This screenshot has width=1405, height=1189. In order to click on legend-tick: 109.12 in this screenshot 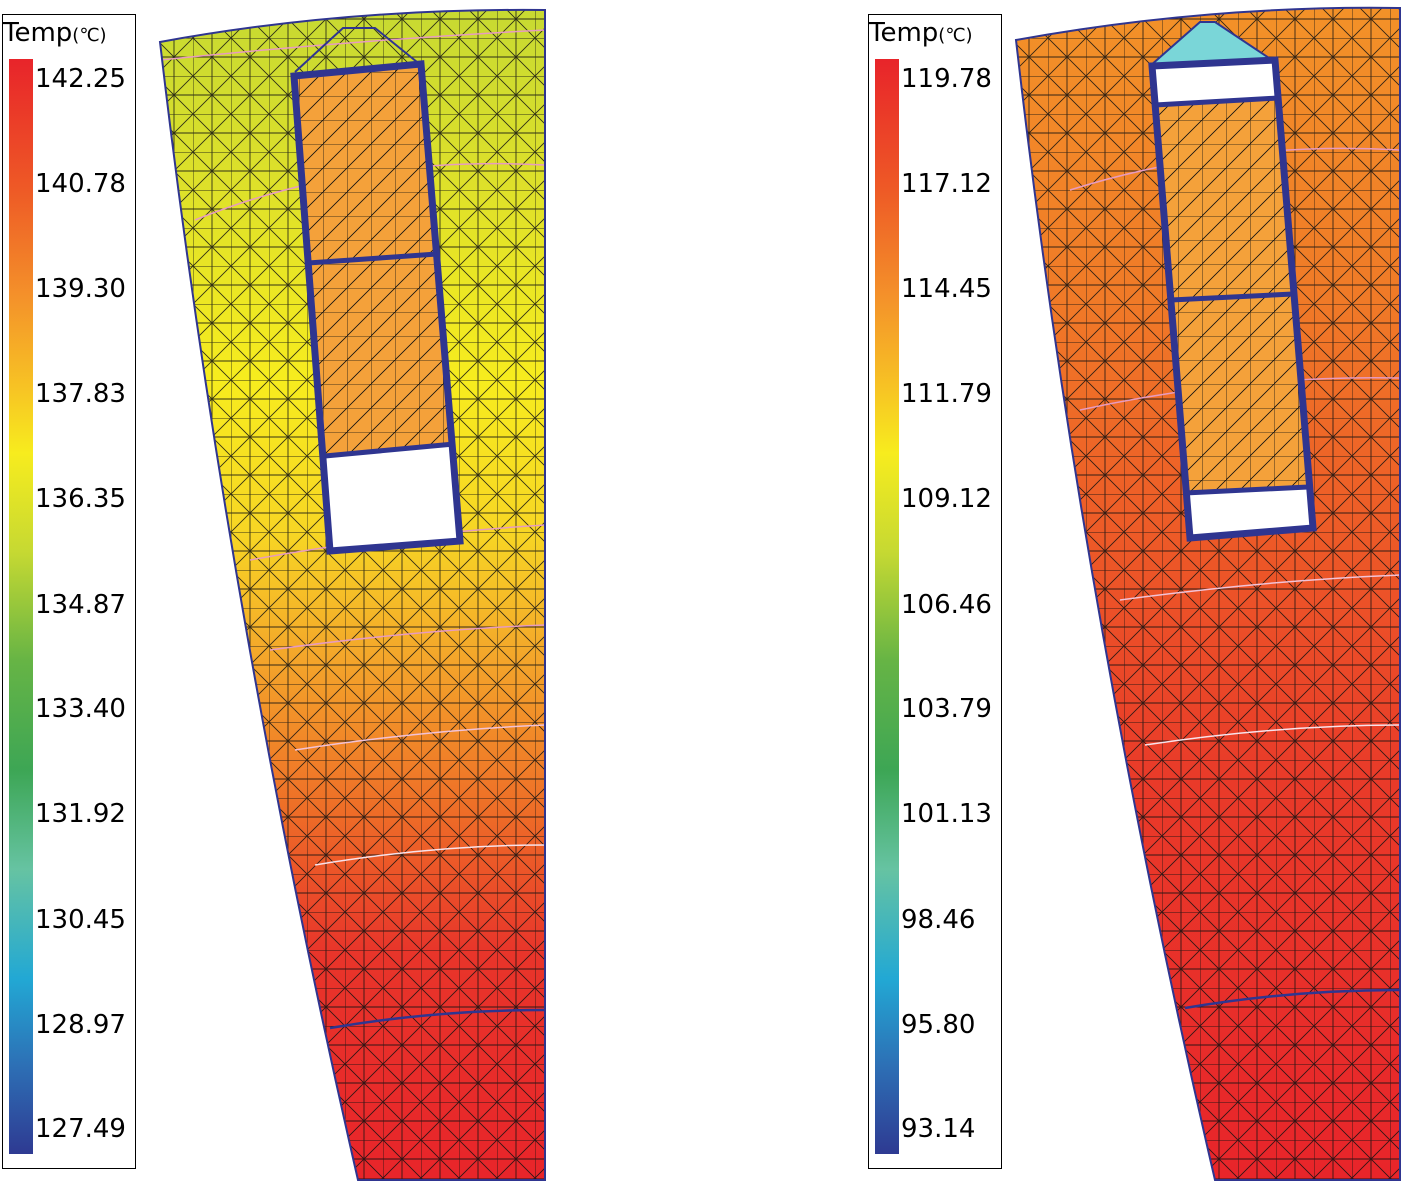, I will do `click(946, 499)`.